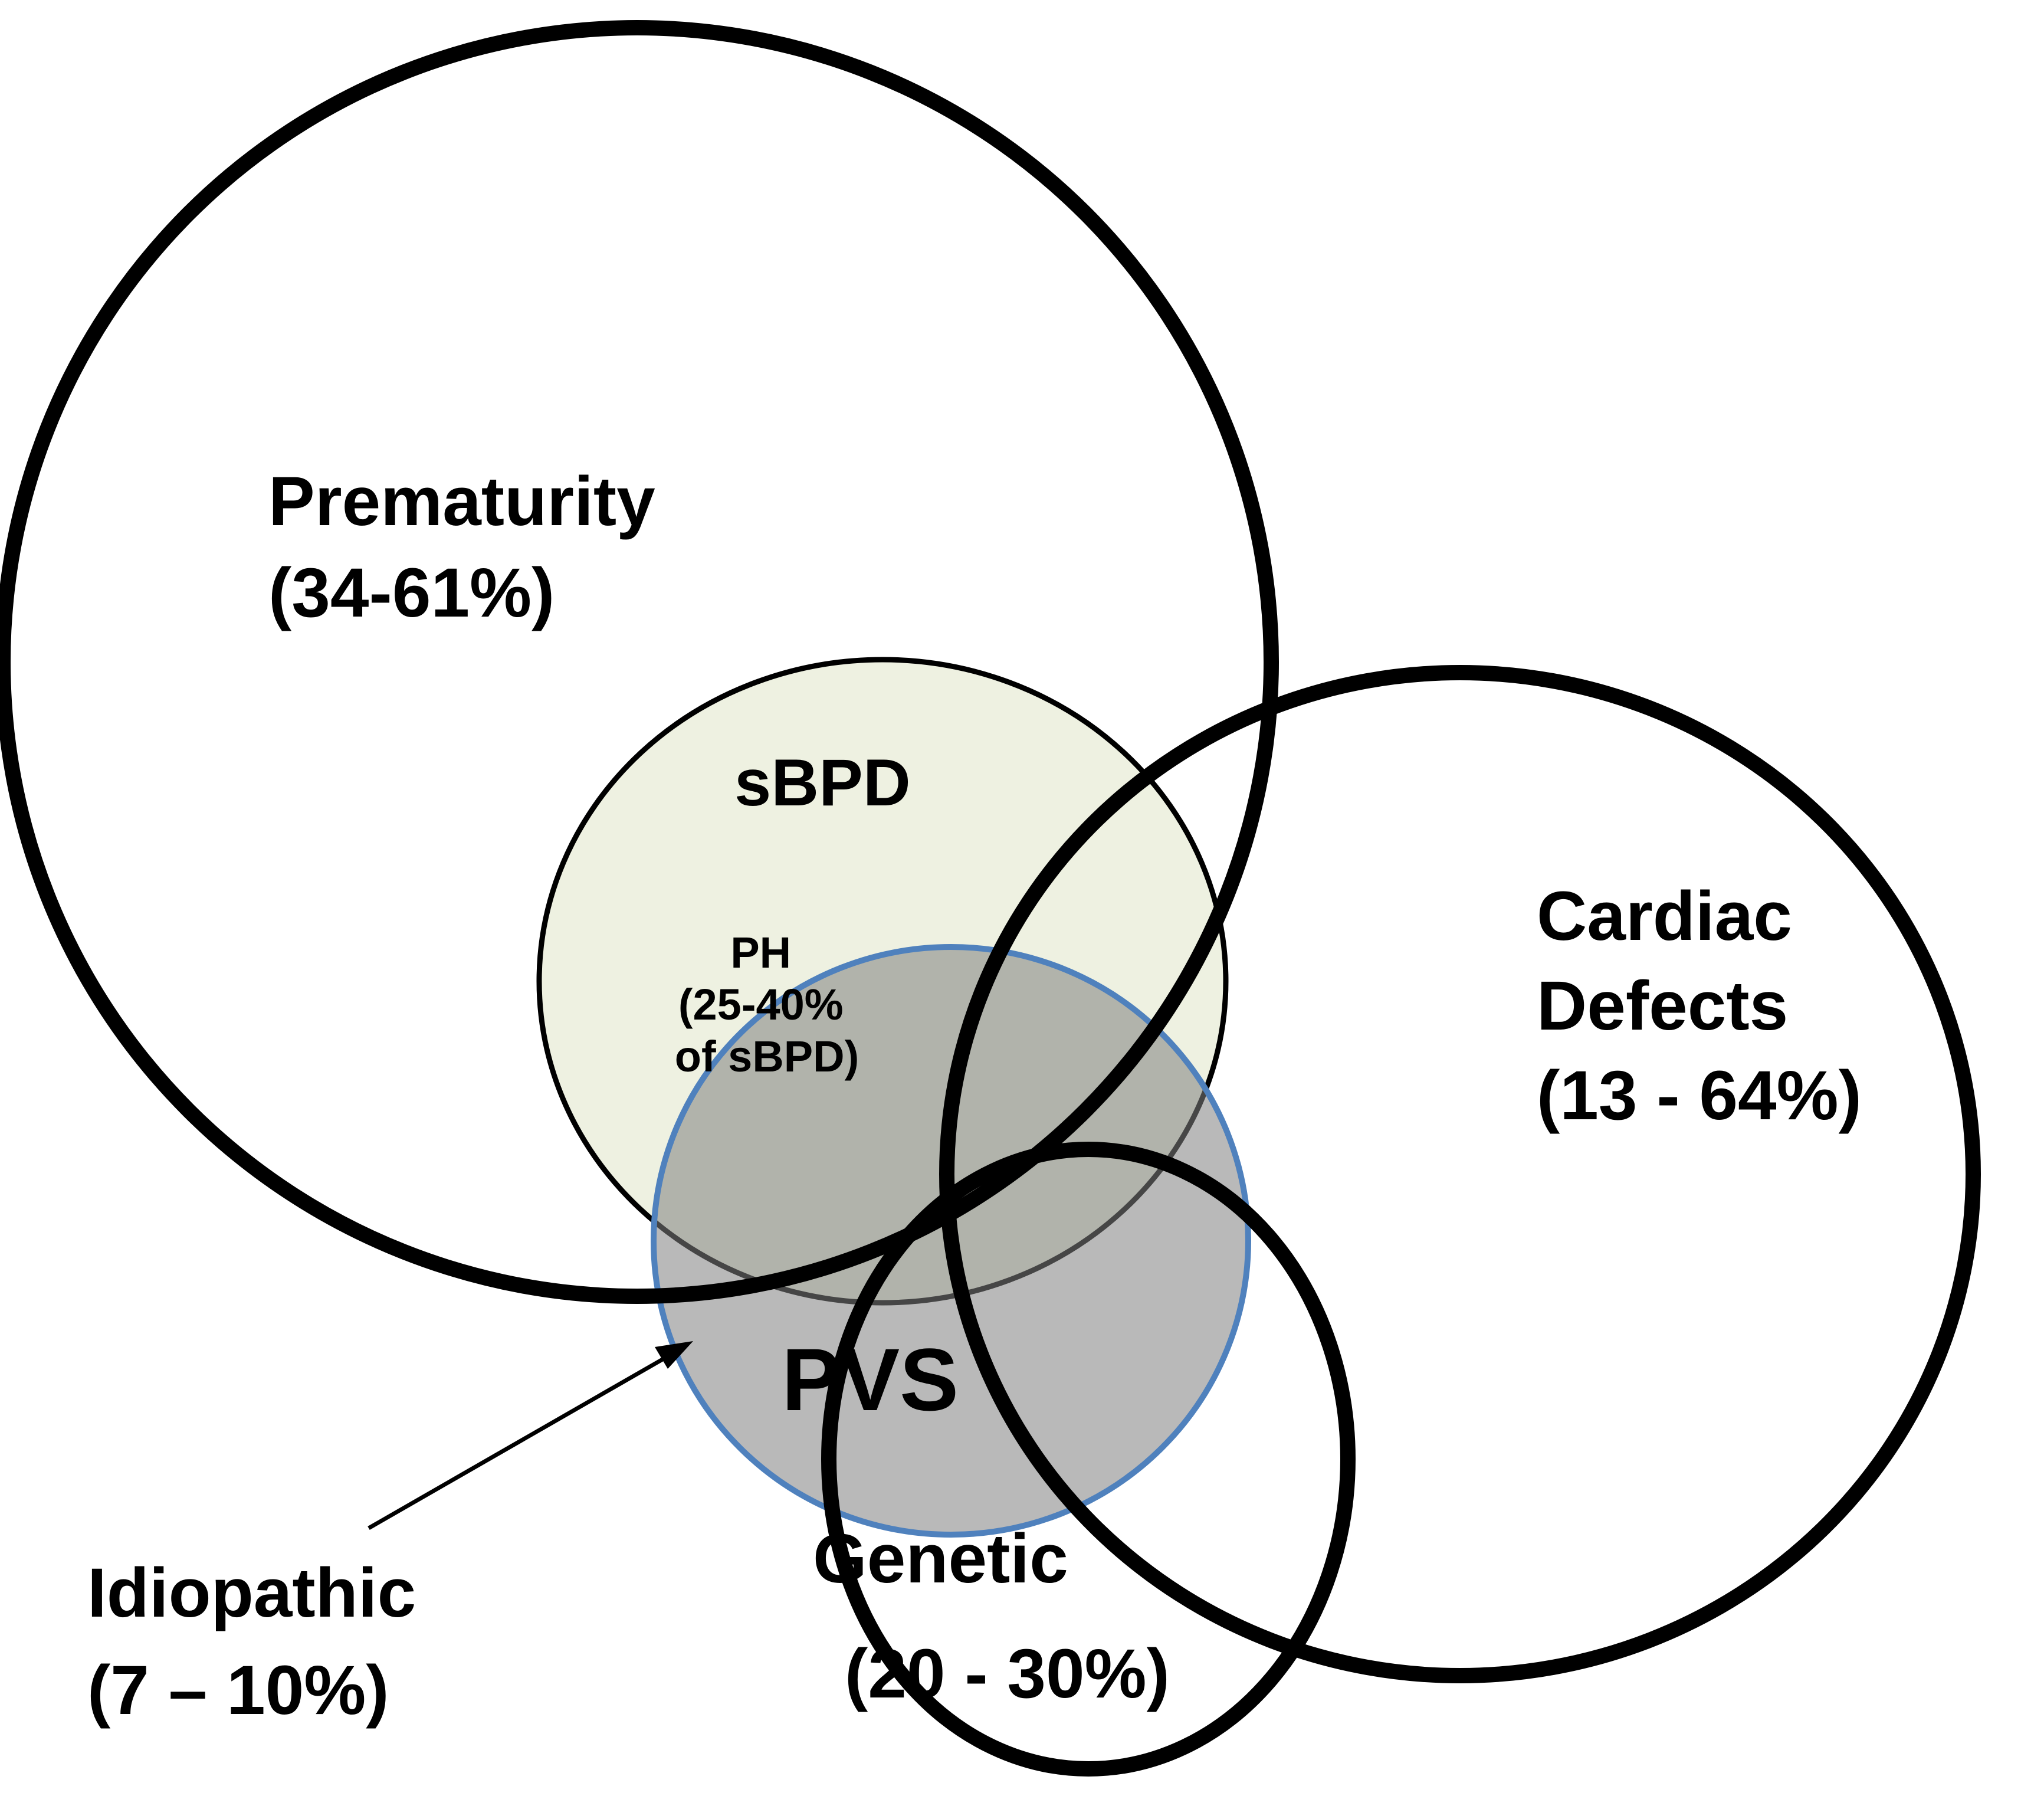 The height and width of the screenshot is (1796, 2044). I want to click on pvs-label: PVS, so click(870, 1380).